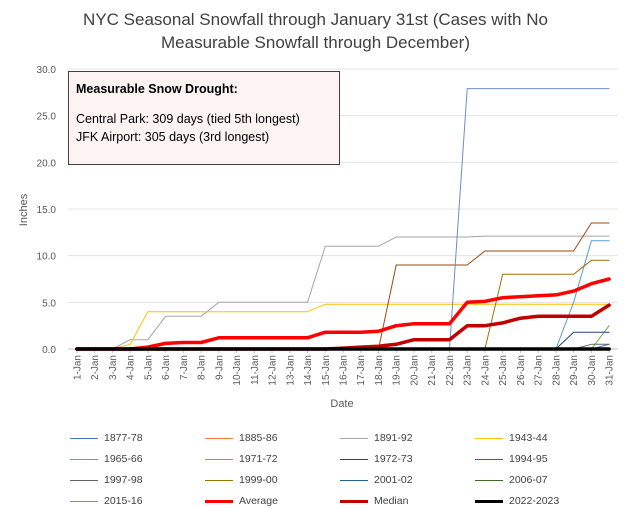  I want to click on legend-item: 1877-78, so click(137, 438).